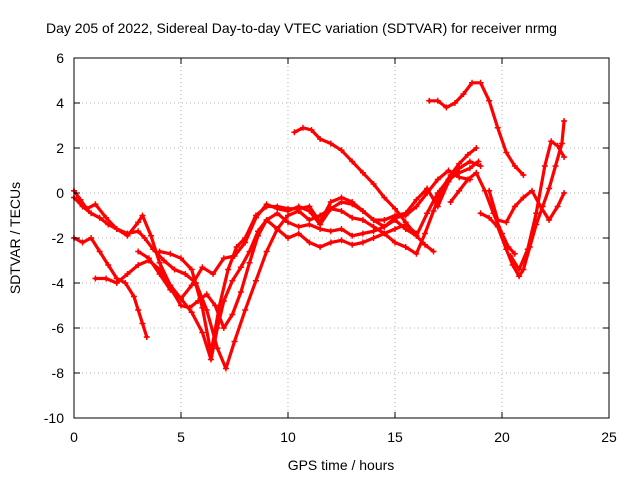 This screenshot has height=480, width=640. What do you see at coordinates (60, 193) in the screenshot?
I see `y-tick-label: 0` at bounding box center [60, 193].